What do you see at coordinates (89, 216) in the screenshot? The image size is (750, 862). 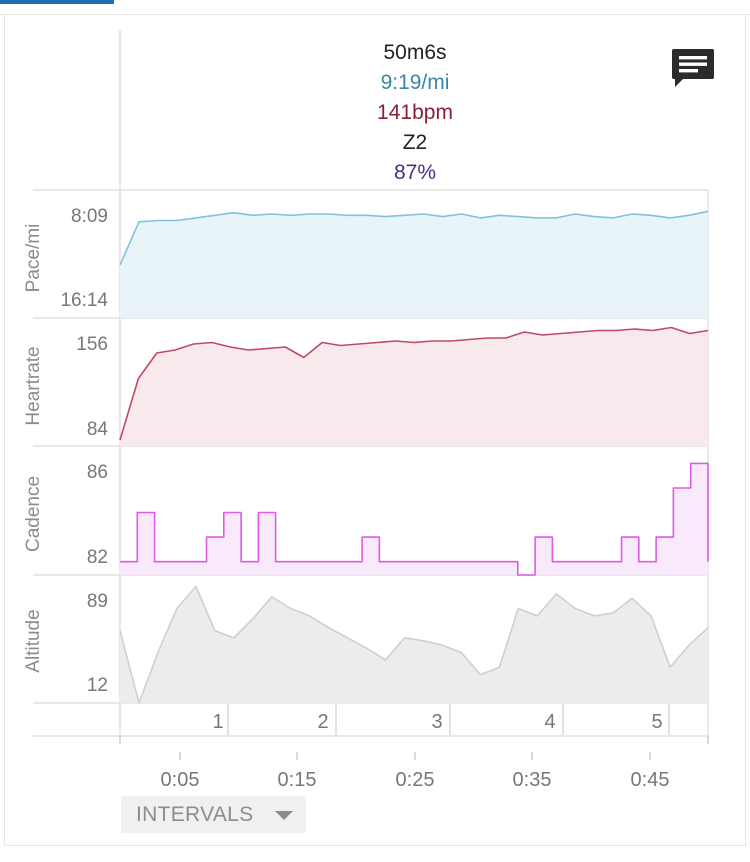 I see `pace-tick-label-0: 8:09` at bounding box center [89, 216].